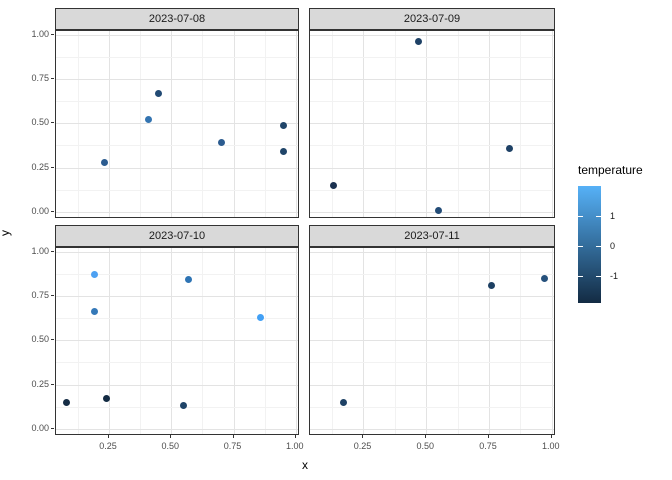  What do you see at coordinates (614, 275) in the screenshot?
I see `legend-tick-label: -1` at bounding box center [614, 275].